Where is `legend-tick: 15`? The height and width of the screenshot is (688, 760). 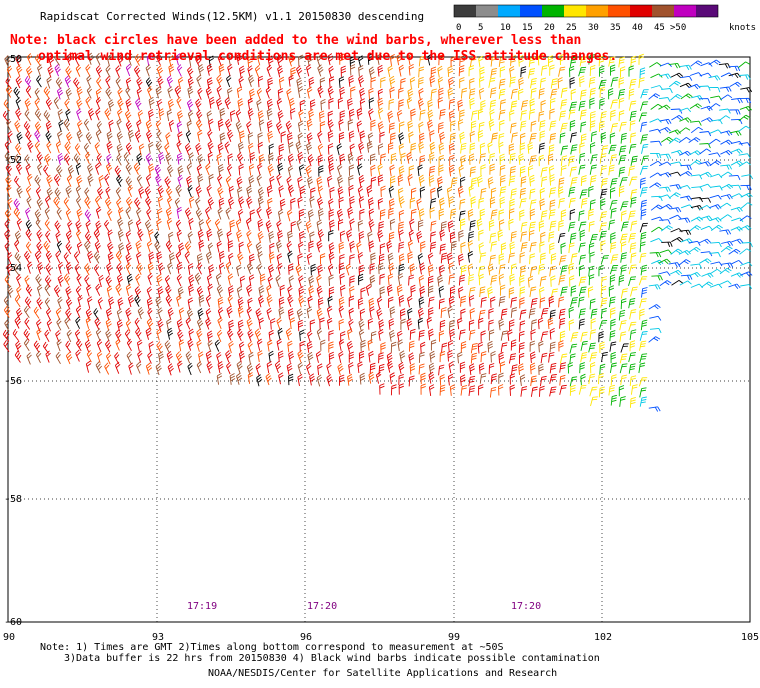
legend-tick: 15 is located at coordinates (527, 28).